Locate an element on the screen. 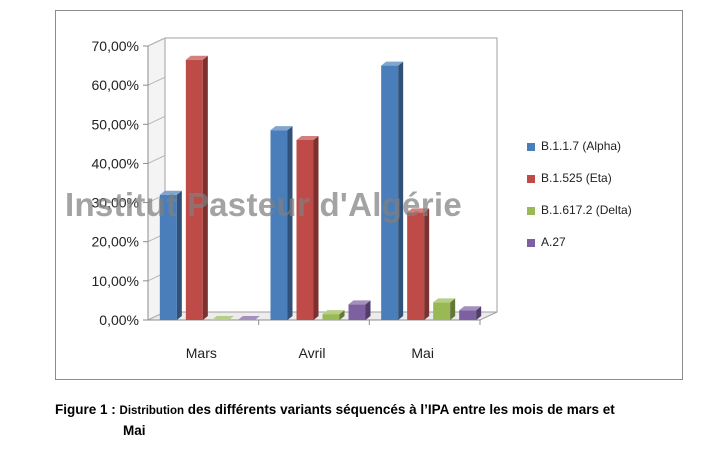 The height and width of the screenshot is (463, 717). y-tick-label: 0,00% is located at coordinates (119, 320).